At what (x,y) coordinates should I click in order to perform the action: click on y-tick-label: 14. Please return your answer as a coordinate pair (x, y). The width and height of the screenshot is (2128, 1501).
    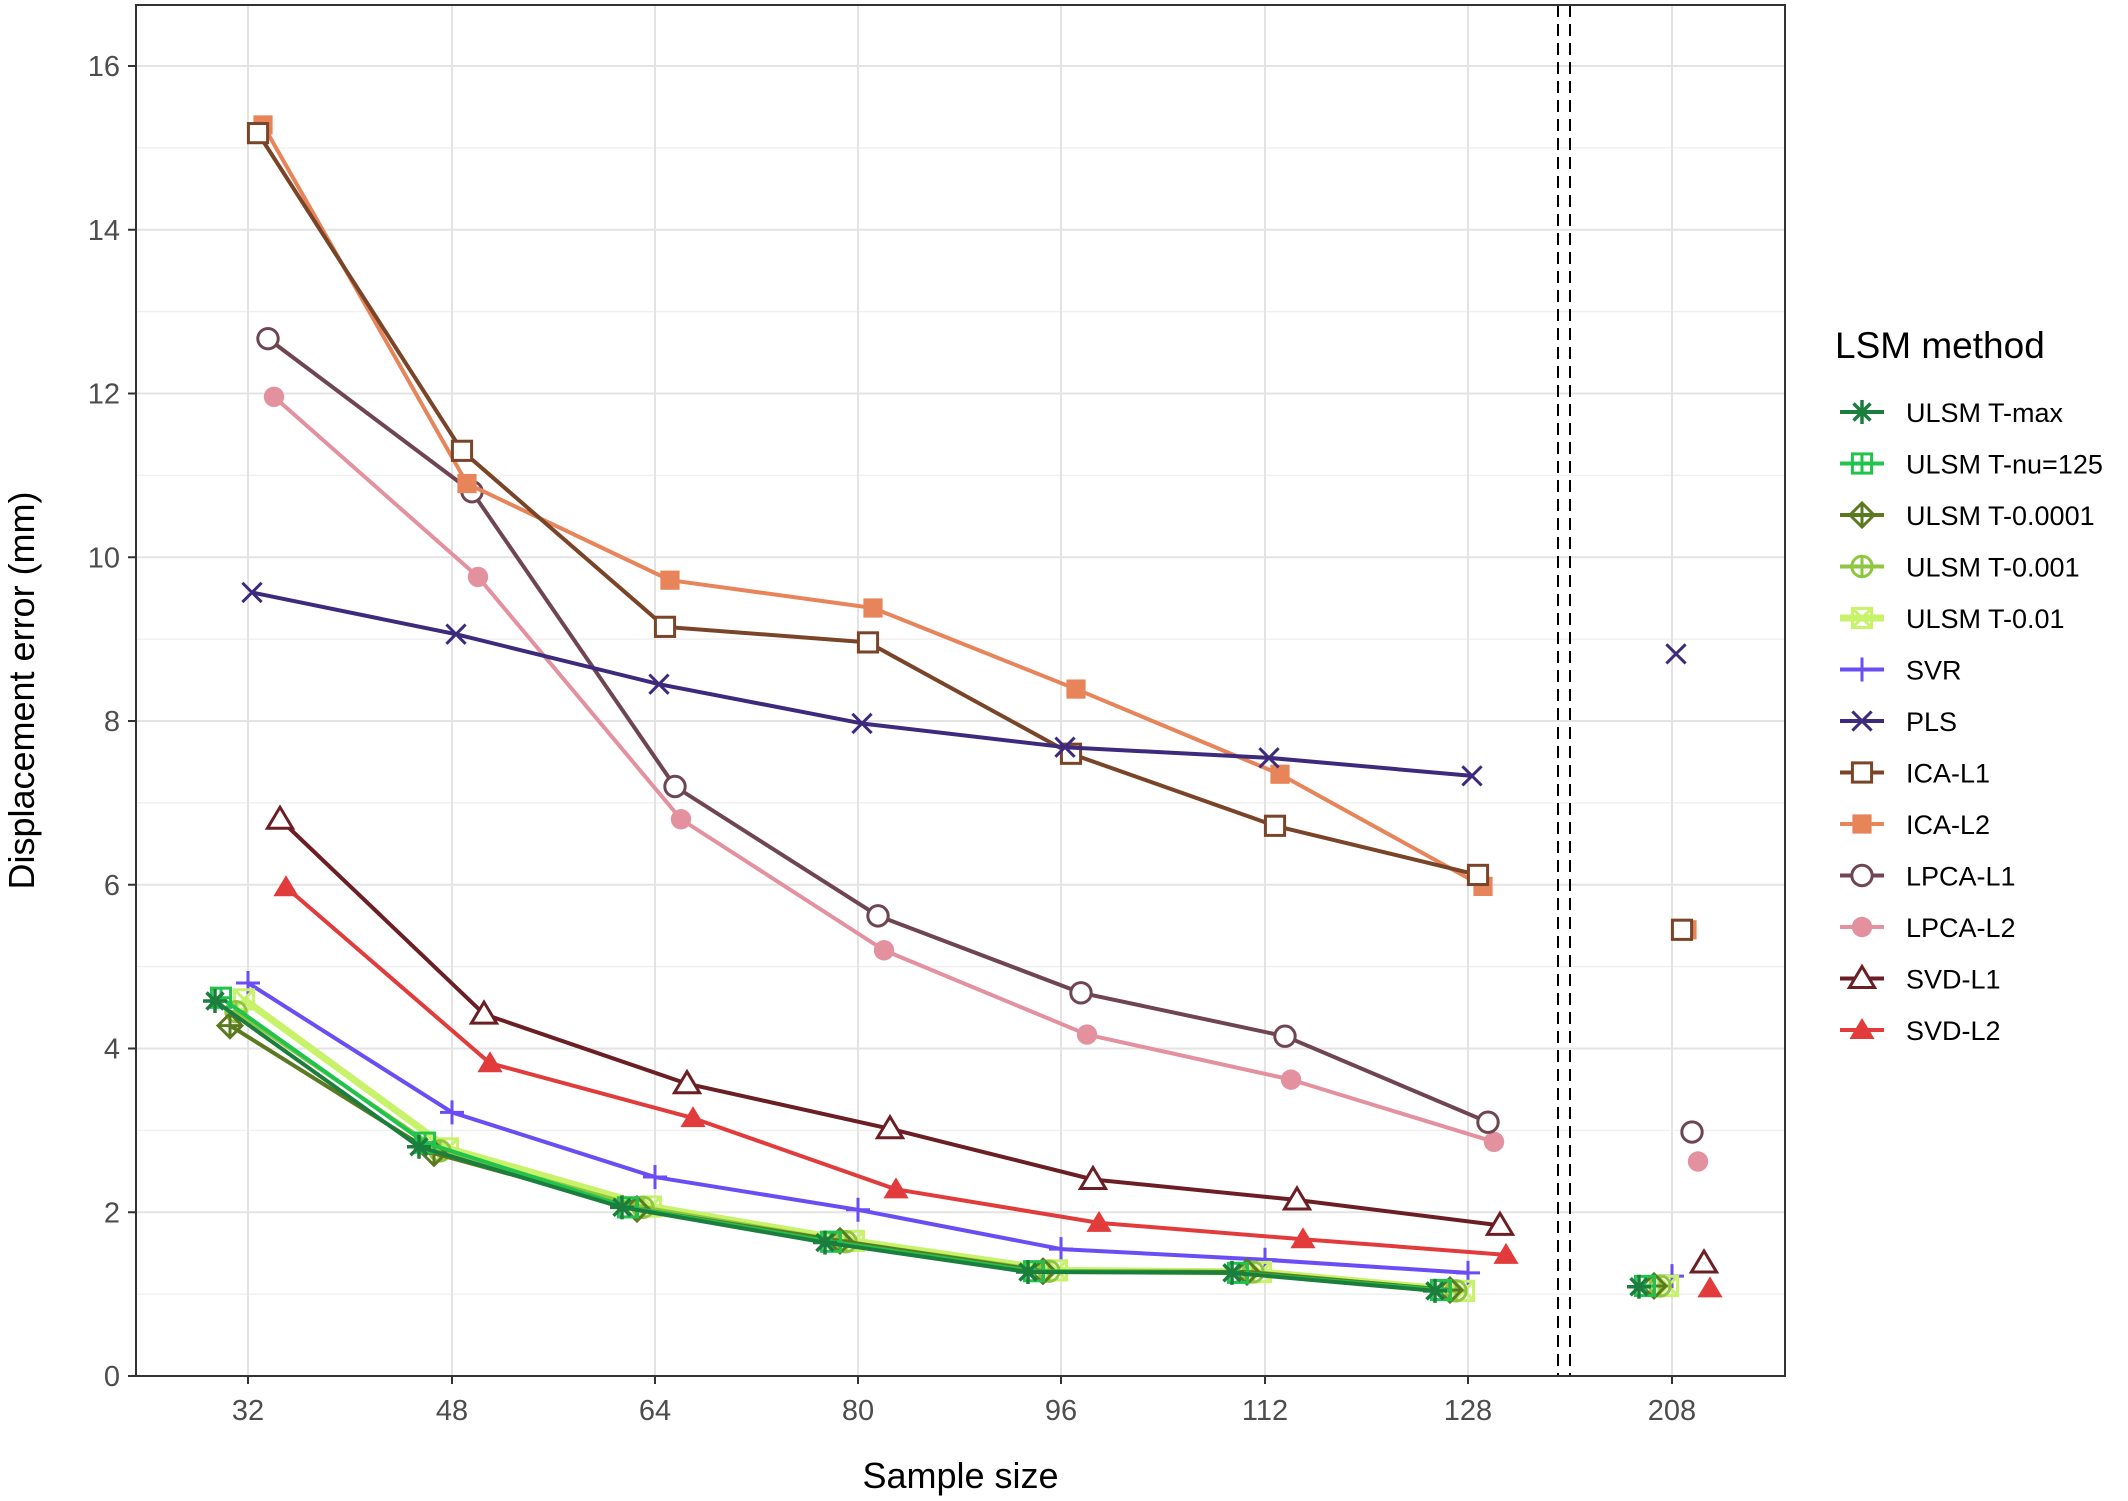
    Looking at the image, I should click on (104, 231).